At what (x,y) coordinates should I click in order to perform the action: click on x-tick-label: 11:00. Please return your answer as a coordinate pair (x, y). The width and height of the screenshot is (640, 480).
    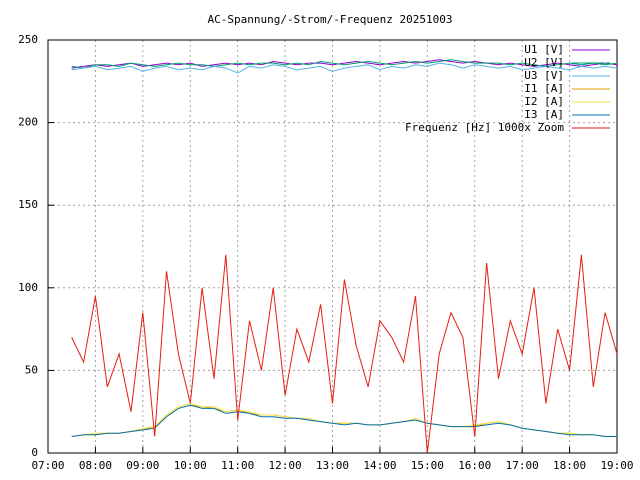
    Looking at the image, I should click on (237, 465).